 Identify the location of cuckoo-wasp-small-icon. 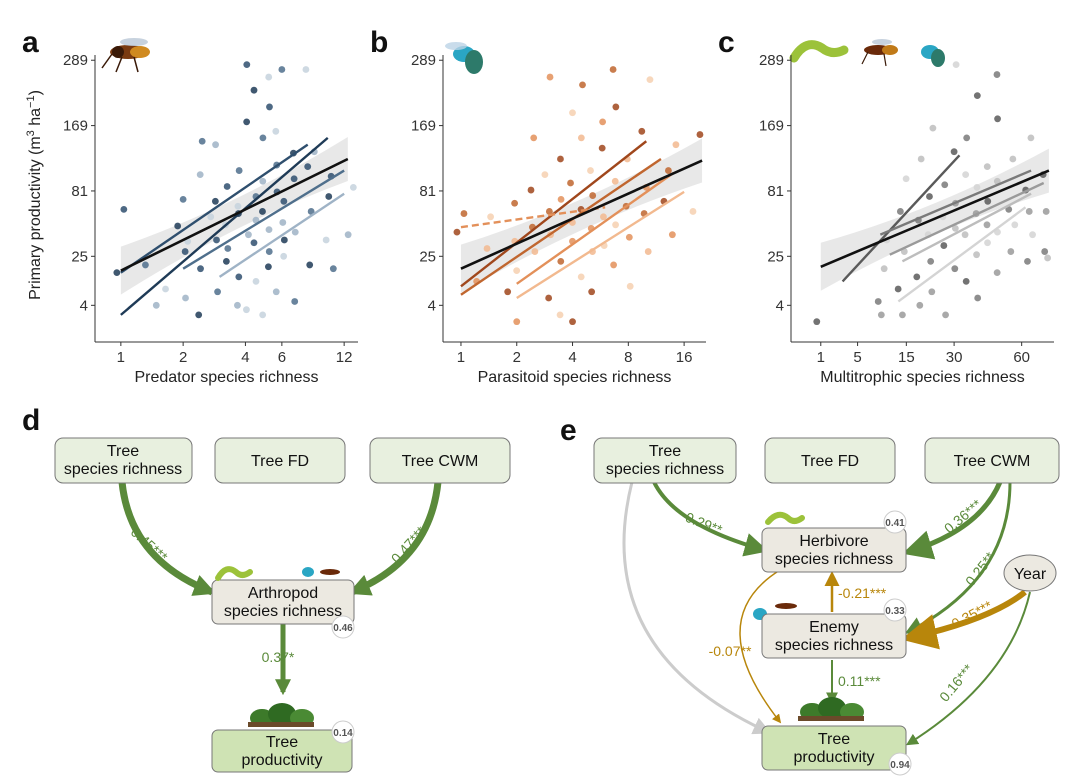
(933, 56).